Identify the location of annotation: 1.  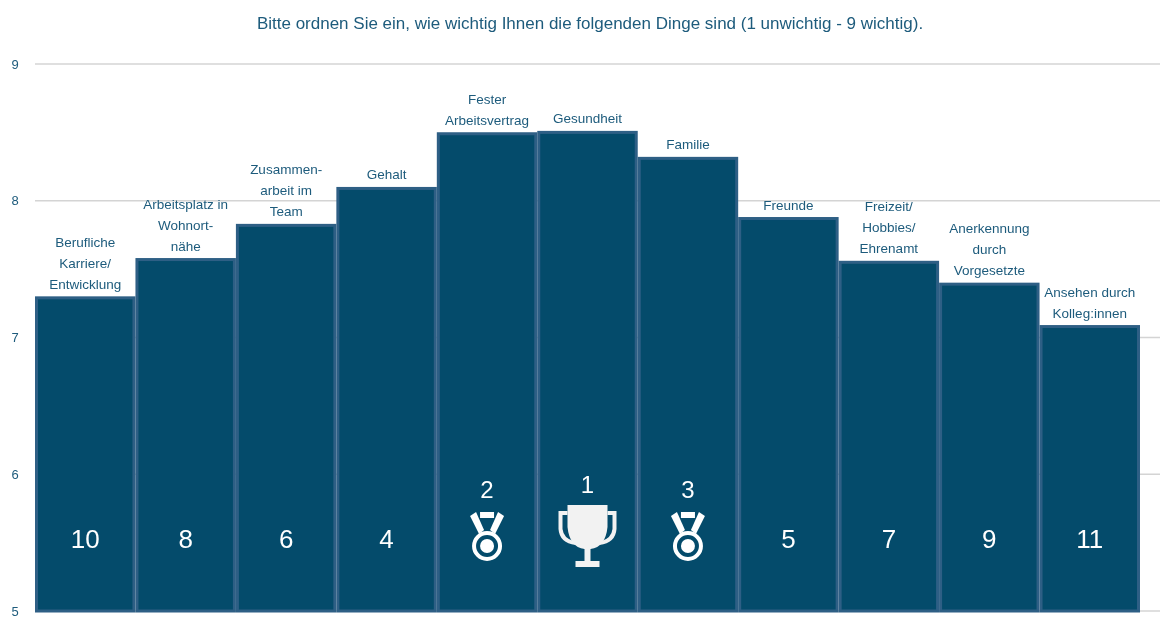
(587, 484).